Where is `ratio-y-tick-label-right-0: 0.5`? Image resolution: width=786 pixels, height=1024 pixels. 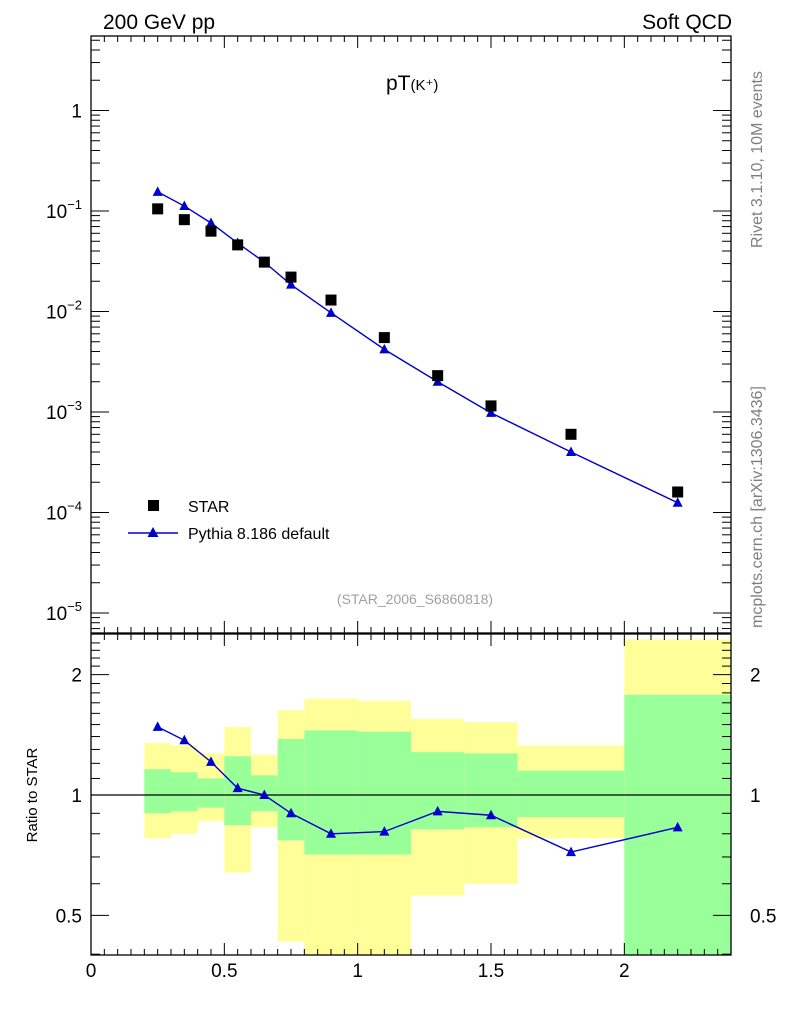 ratio-y-tick-label-right-0: 0.5 is located at coordinates (763, 916).